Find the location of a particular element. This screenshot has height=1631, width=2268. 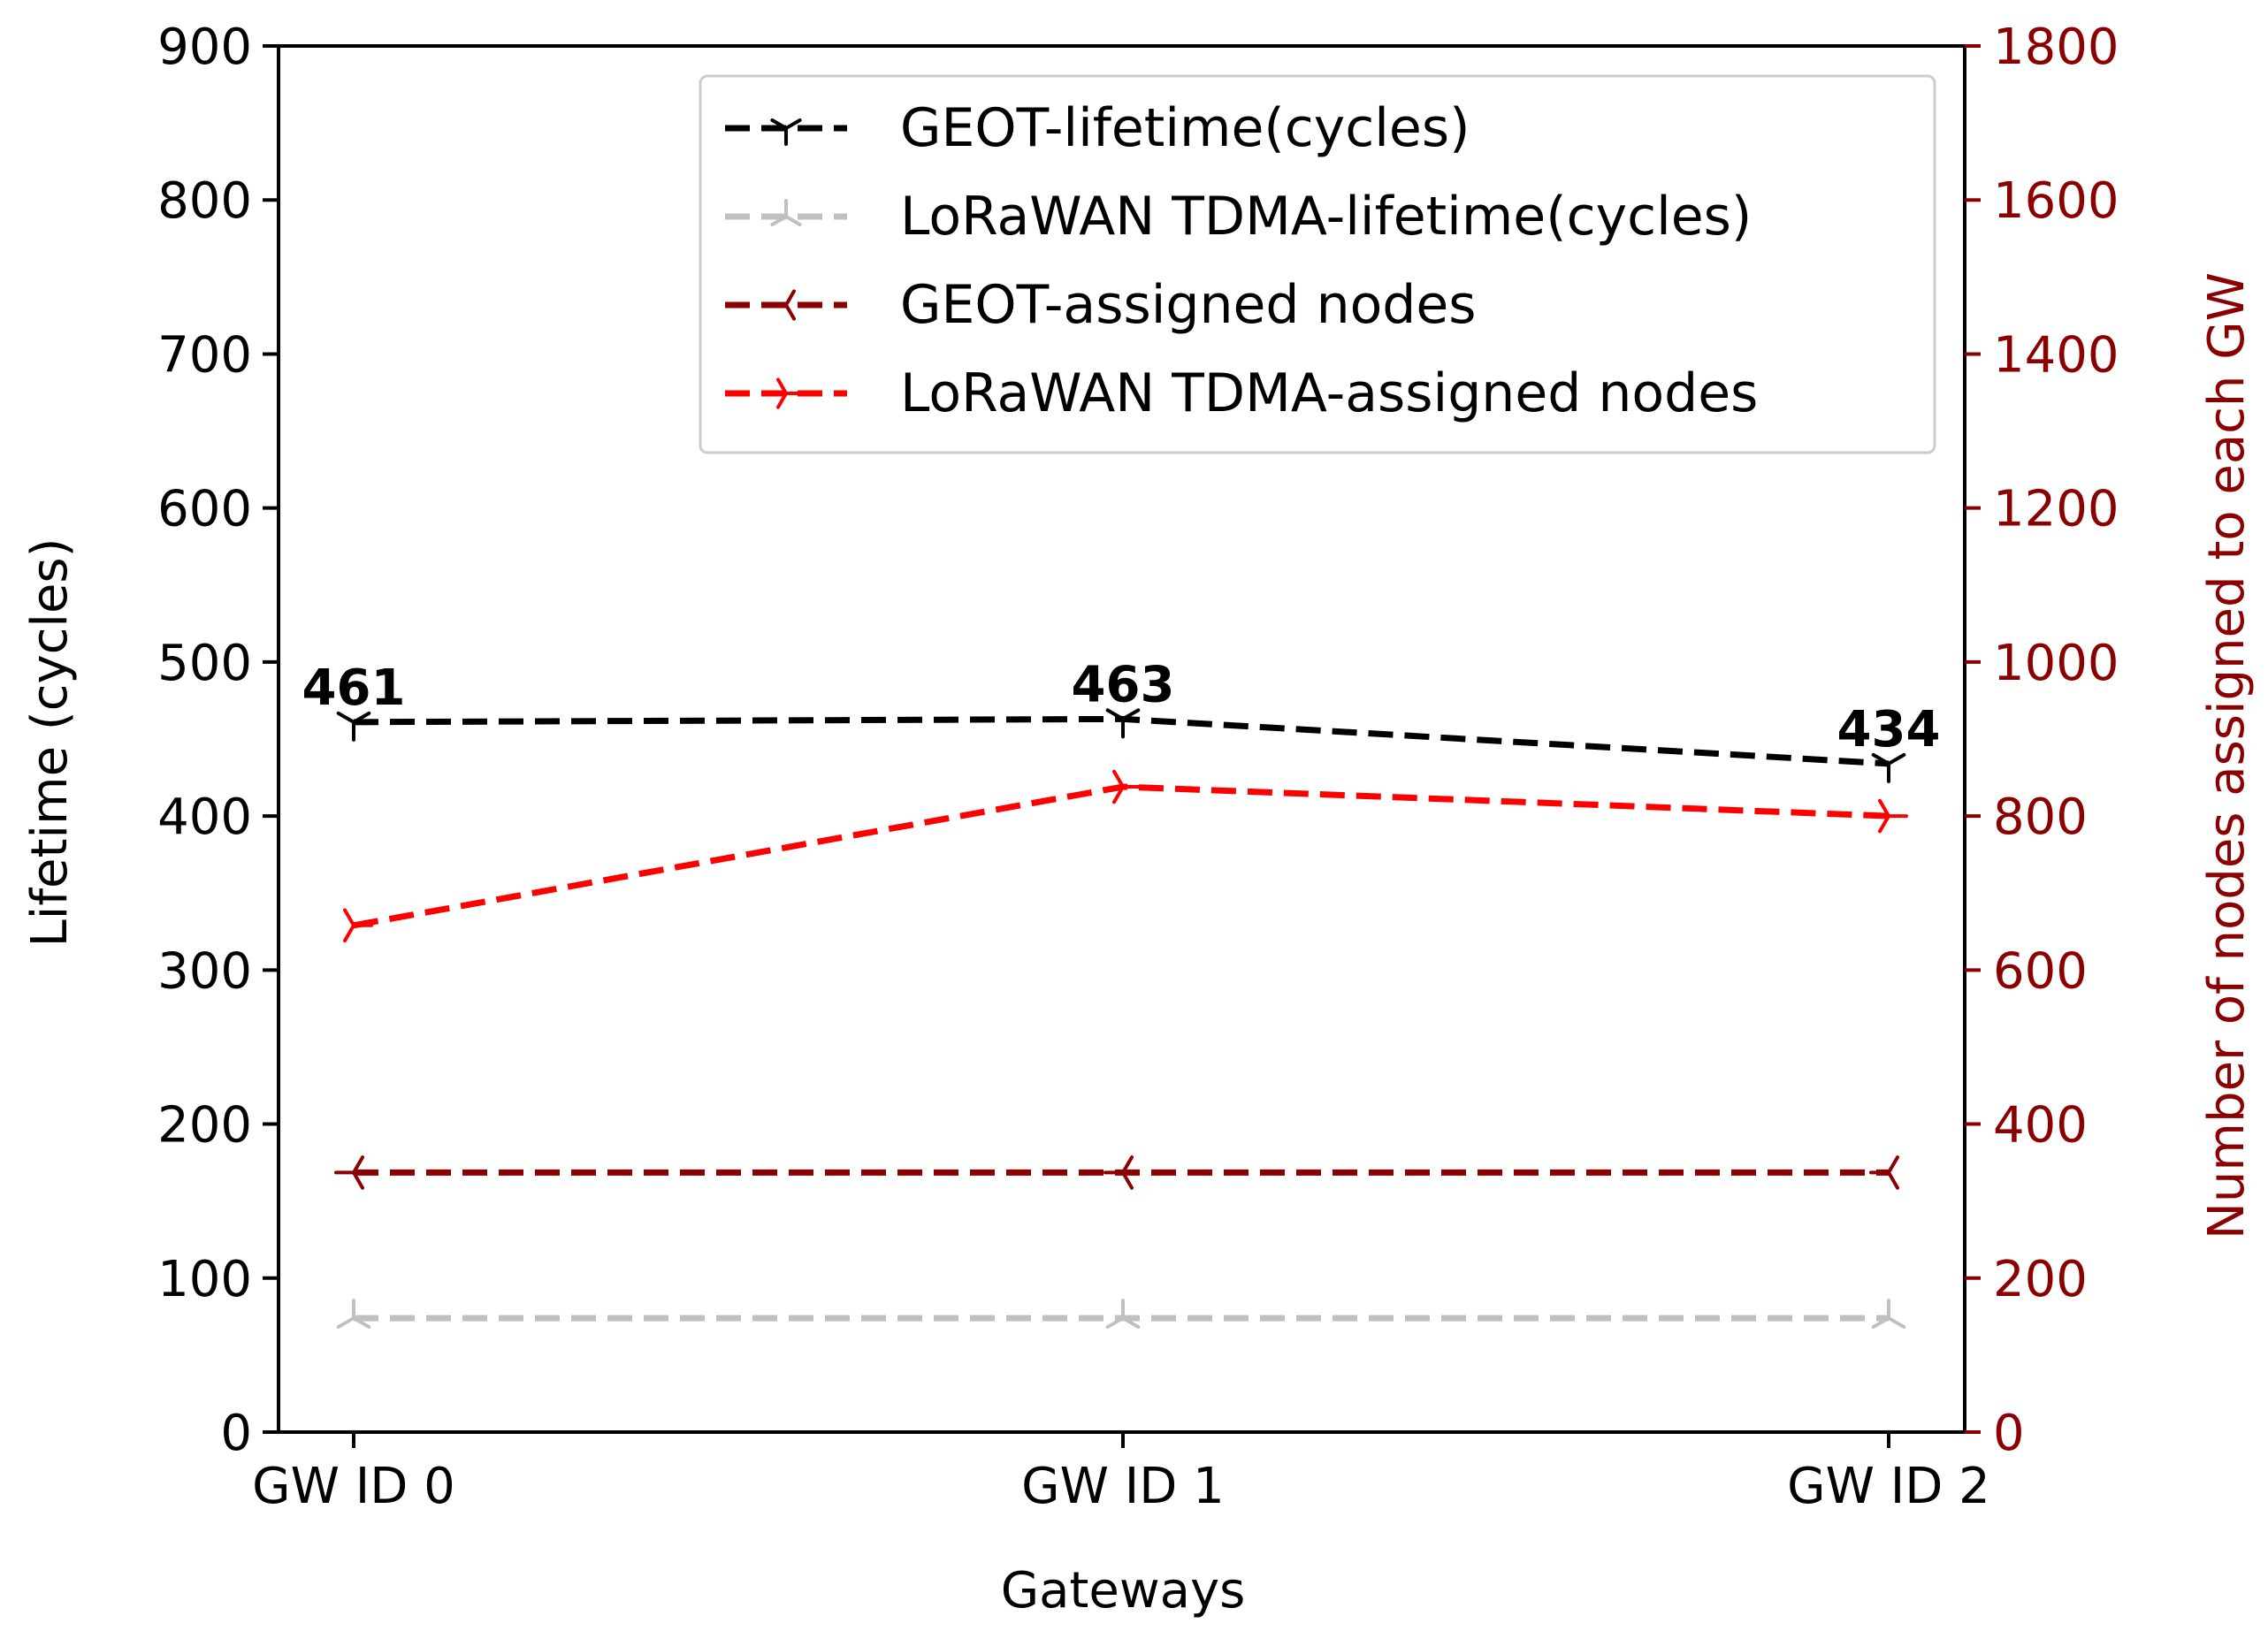

left-tick-label: 600 is located at coordinates (204, 509).